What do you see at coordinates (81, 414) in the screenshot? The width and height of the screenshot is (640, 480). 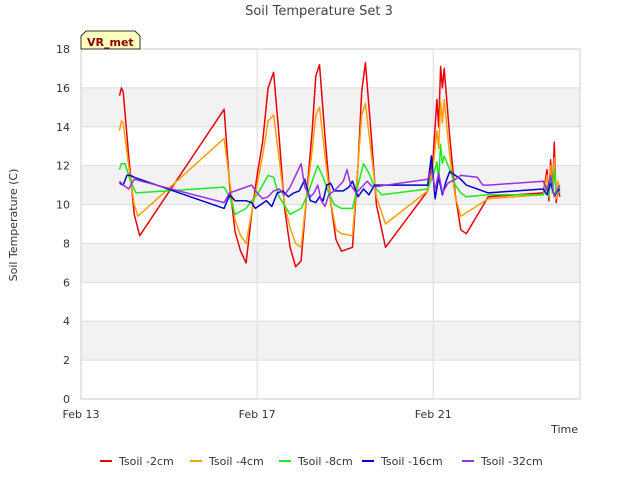 I see `x-tick-label: Feb 13` at bounding box center [81, 414].